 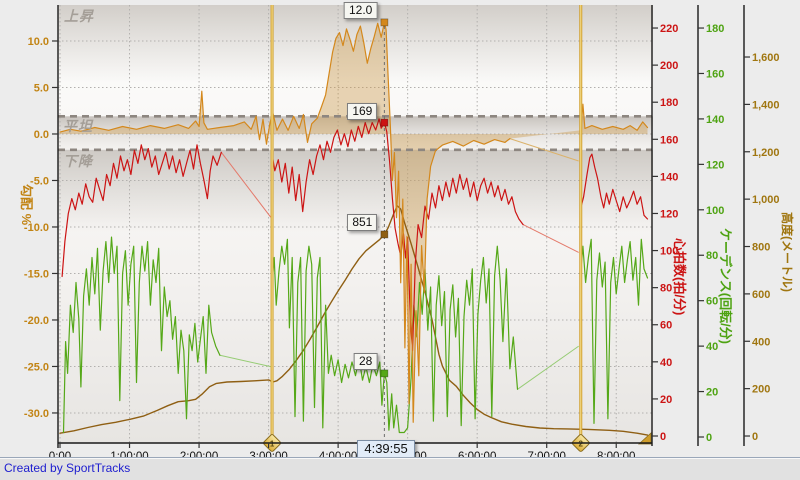 What do you see at coordinates (766, 58) in the screenshot?
I see `y-tick-label-altitude: 1,600` at bounding box center [766, 58].